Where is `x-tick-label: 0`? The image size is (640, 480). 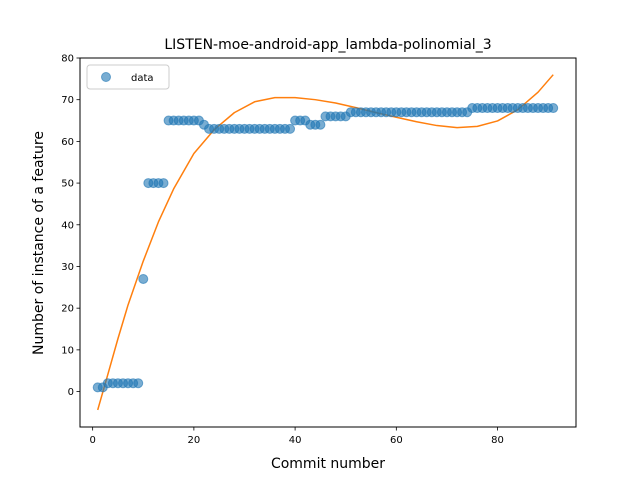 x-tick-label: 0 is located at coordinates (92, 440).